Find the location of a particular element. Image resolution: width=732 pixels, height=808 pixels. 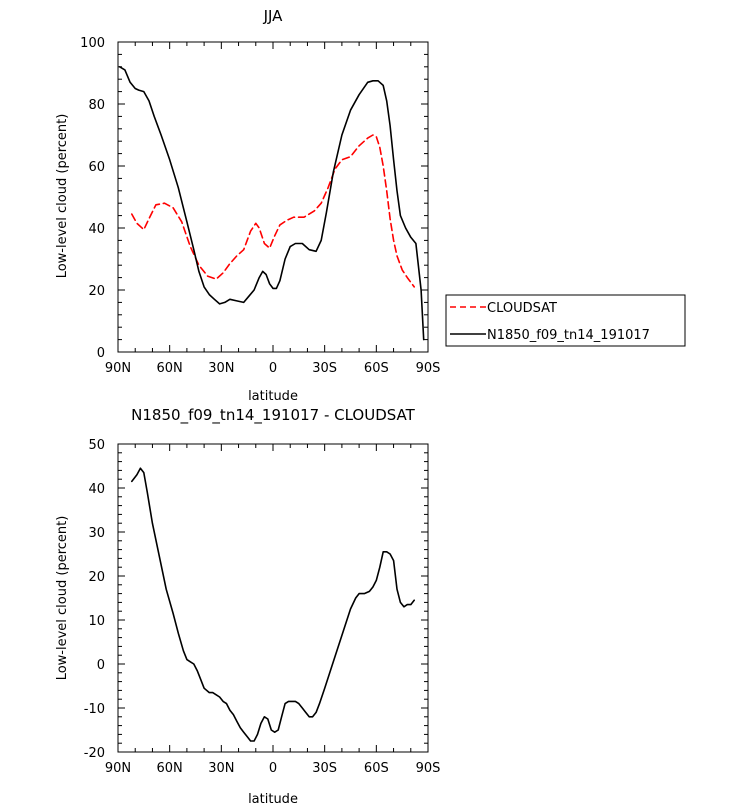

y-tick-label: -20 is located at coordinates (94, 753).